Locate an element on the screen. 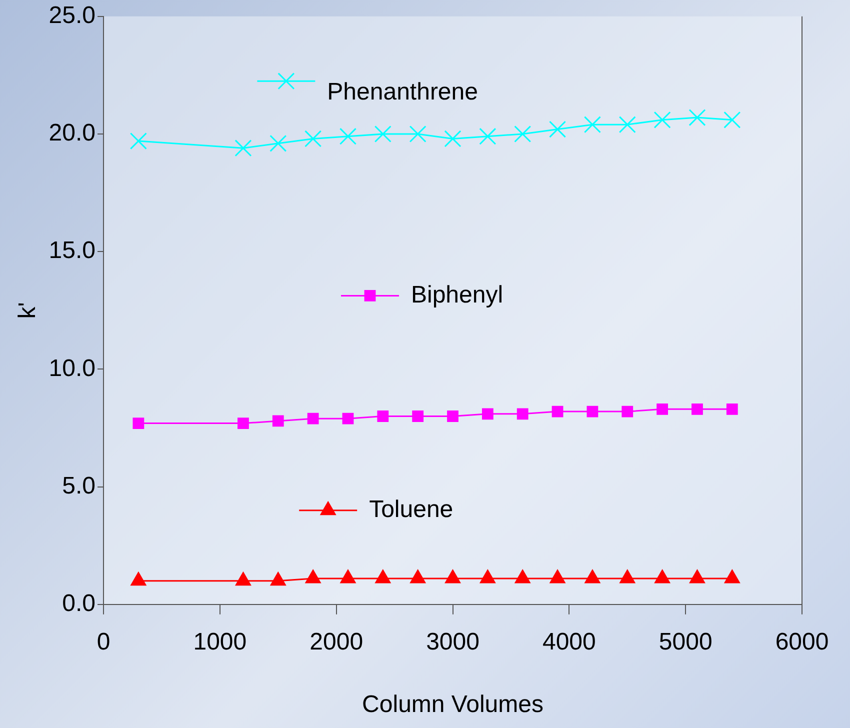 The image size is (850, 728). legend-label: Phenanthrene is located at coordinates (402, 92).